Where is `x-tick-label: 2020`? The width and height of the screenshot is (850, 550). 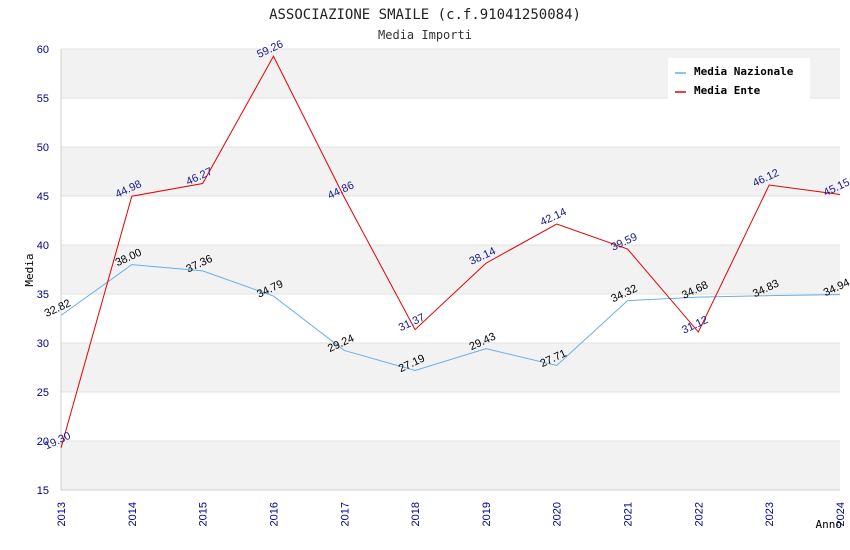 x-tick-label: 2020 is located at coordinates (558, 514).